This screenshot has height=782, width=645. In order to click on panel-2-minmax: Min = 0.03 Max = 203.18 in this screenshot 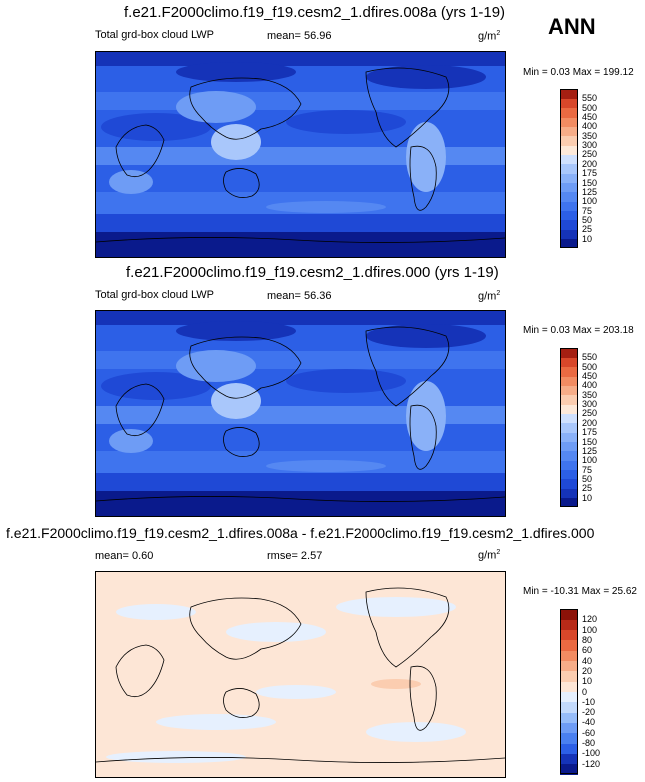, I will do `click(578, 330)`.